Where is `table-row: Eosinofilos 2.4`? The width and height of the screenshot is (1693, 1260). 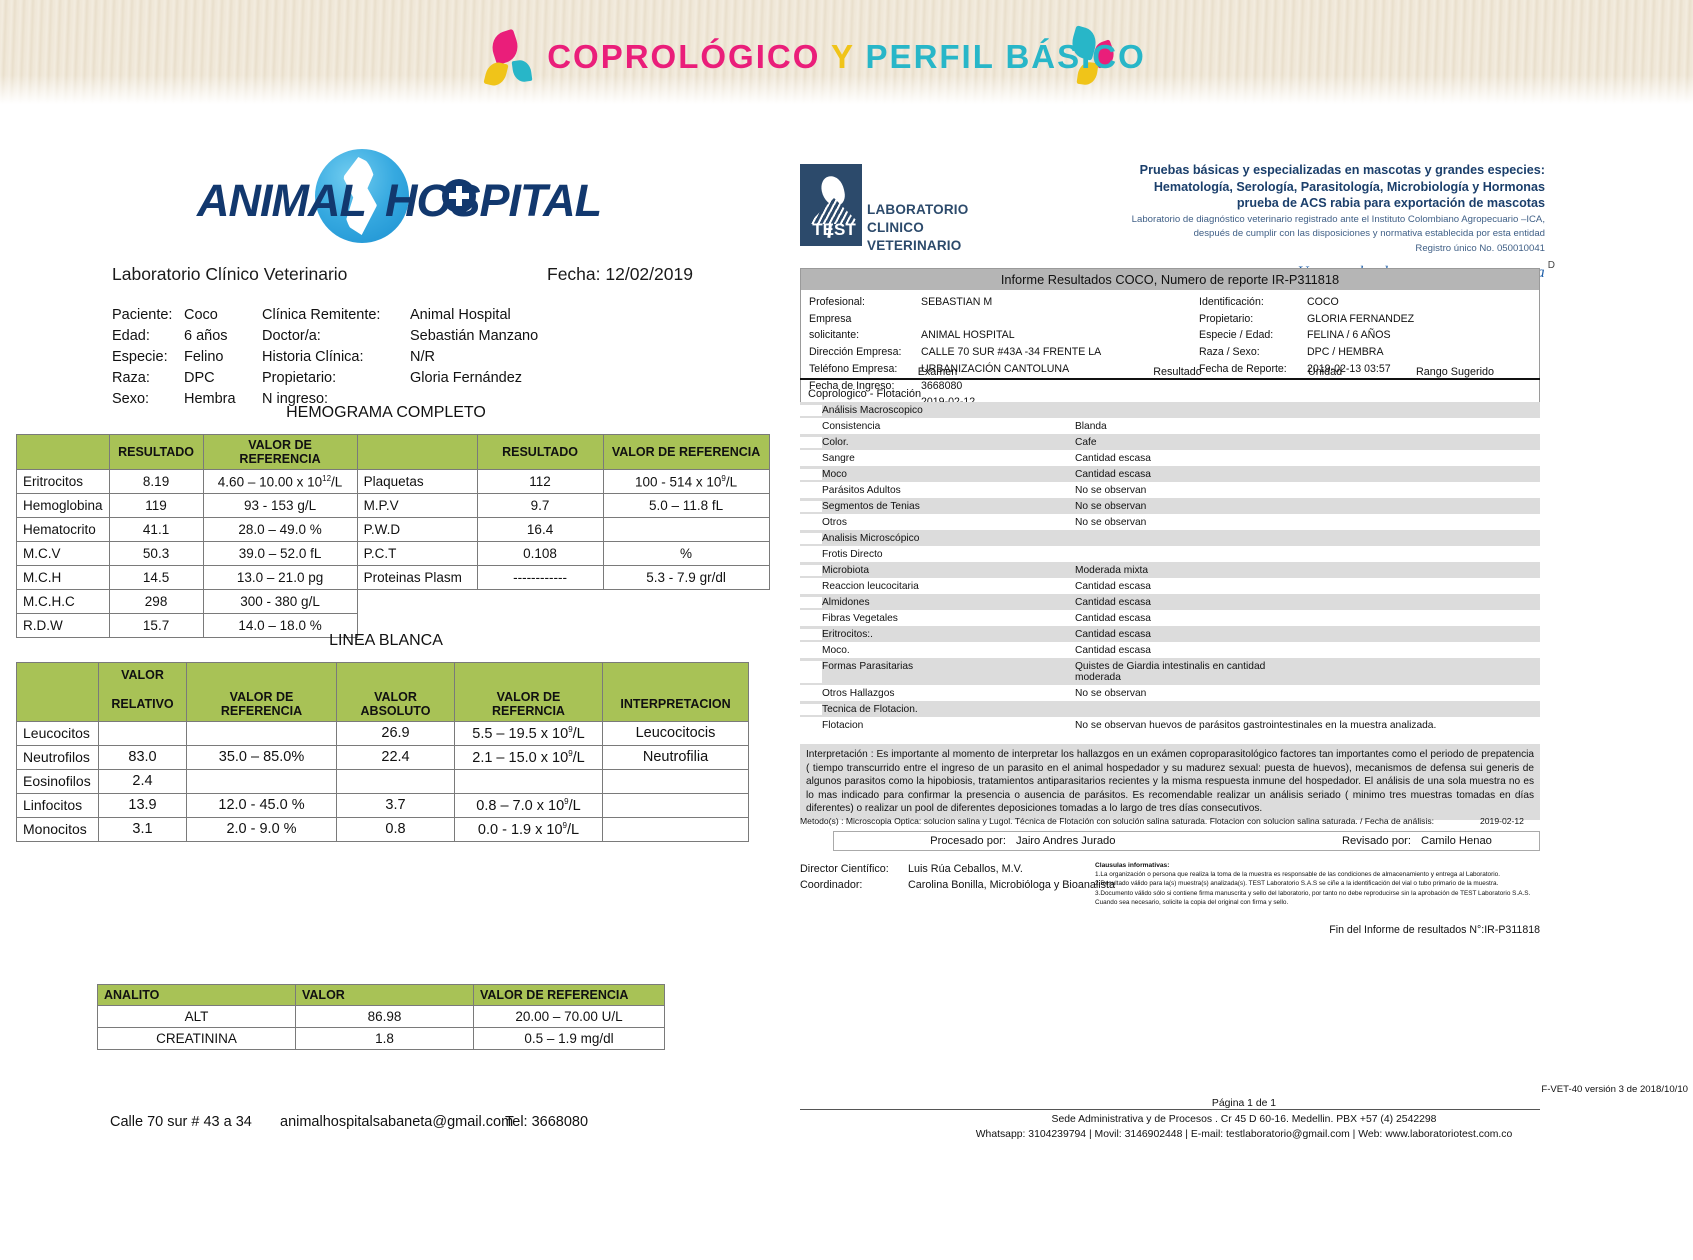 table-row: Eosinofilos 2.4 is located at coordinates (382, 781).